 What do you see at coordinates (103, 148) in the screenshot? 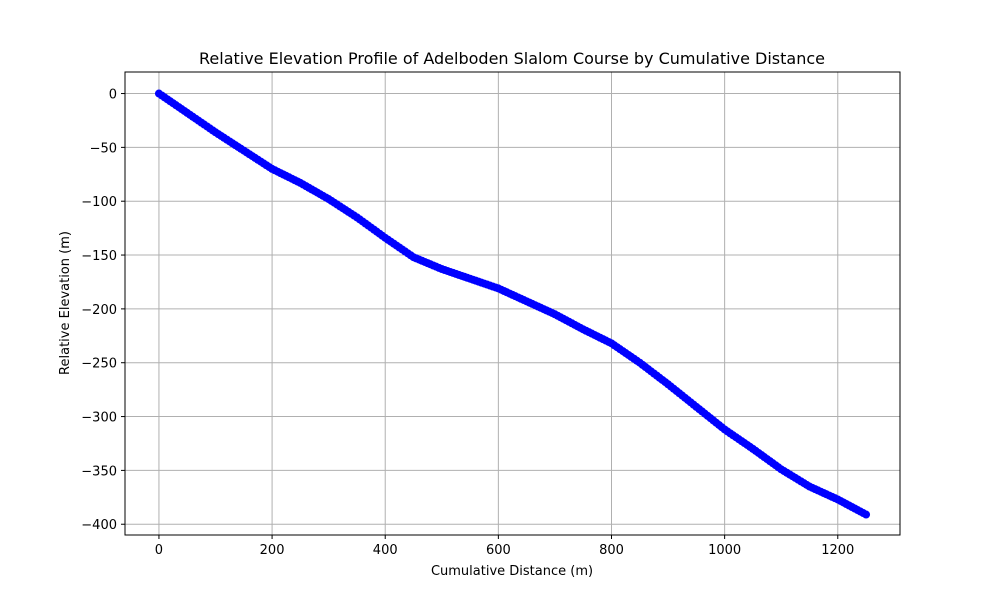
I see `y-tick-label-1: −50` at bounding box center [103, 148].